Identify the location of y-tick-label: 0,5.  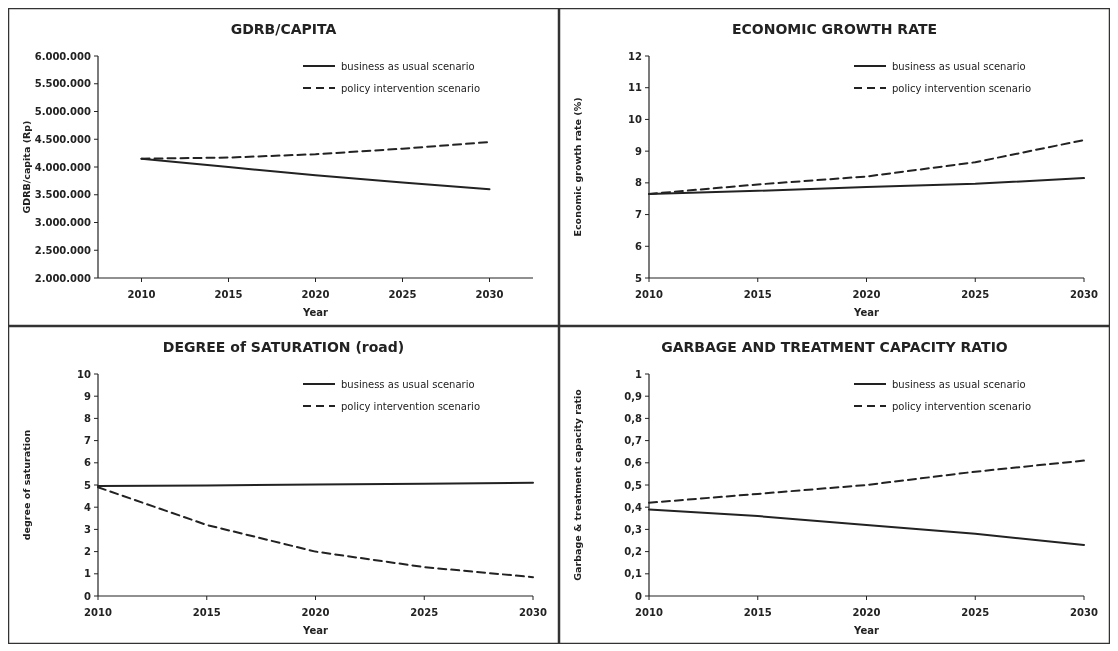
(633, 485).